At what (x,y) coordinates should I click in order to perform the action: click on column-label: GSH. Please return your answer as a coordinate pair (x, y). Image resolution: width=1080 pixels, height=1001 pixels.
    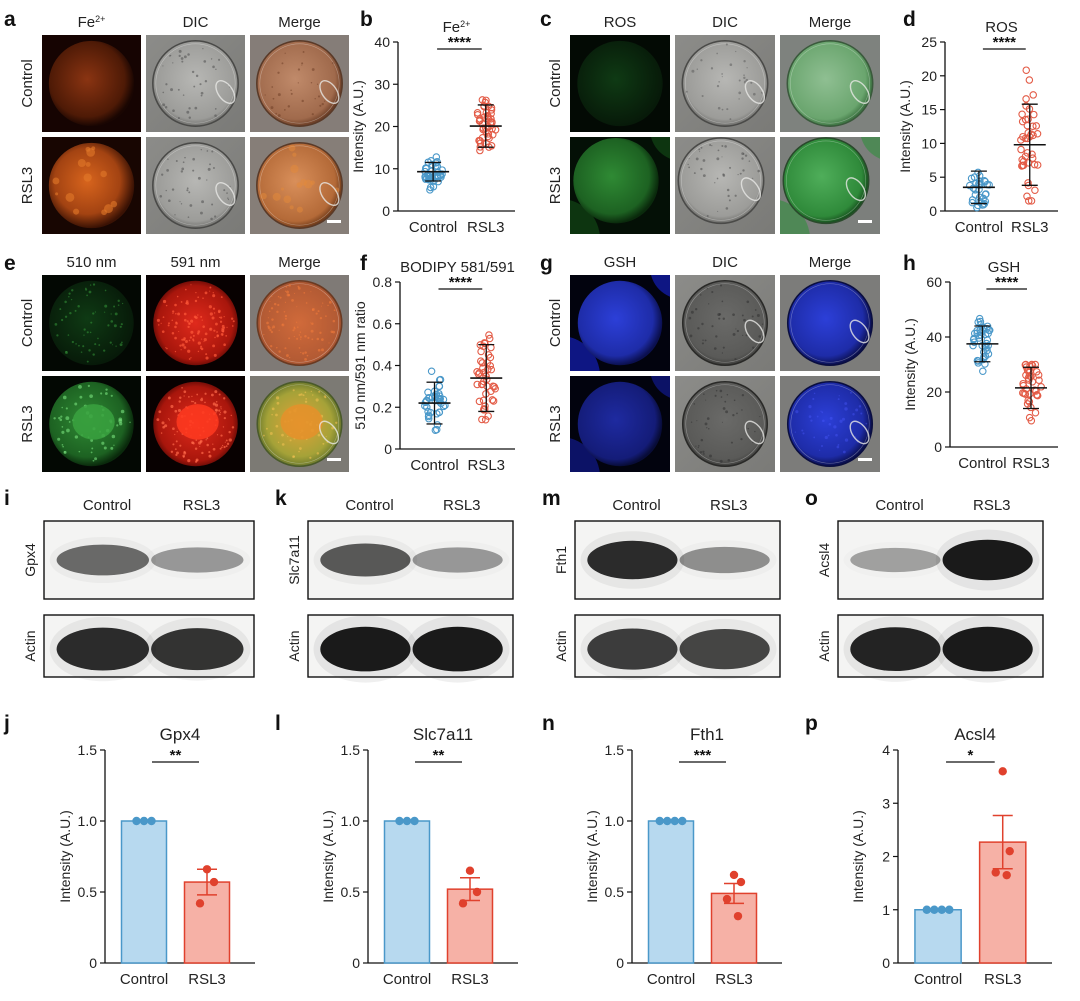
    Looking at the image, I should click on (620, 262).